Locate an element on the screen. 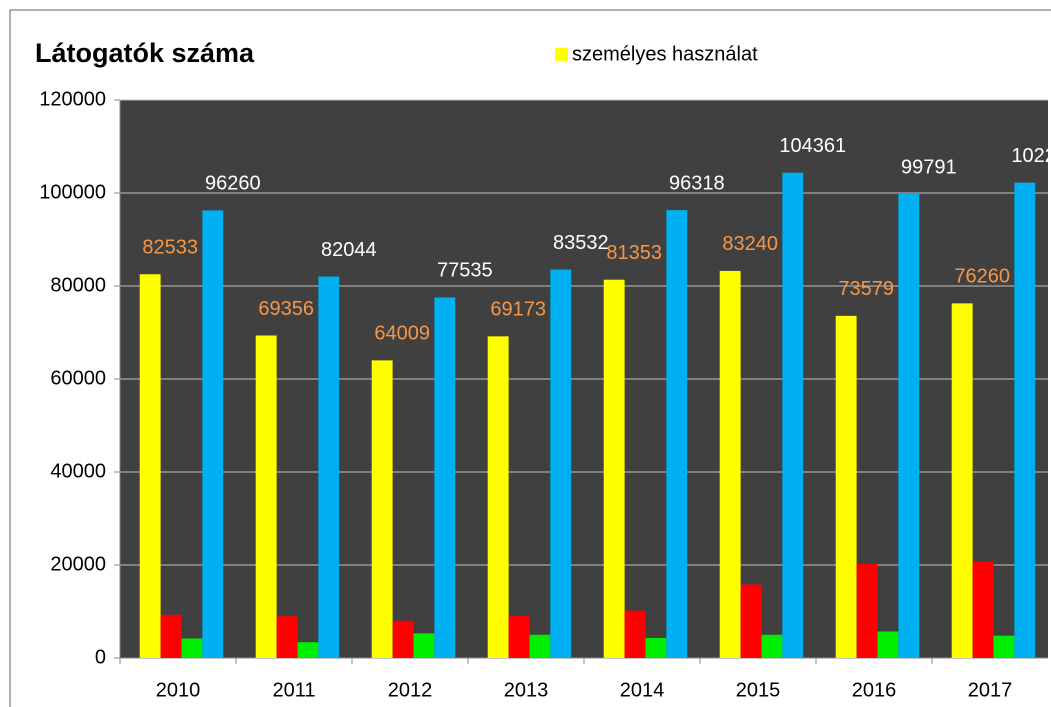 The width and height of the screenshot is (1051, 707). chart-title: Látogatók száma is located at coordinates (145, 53).